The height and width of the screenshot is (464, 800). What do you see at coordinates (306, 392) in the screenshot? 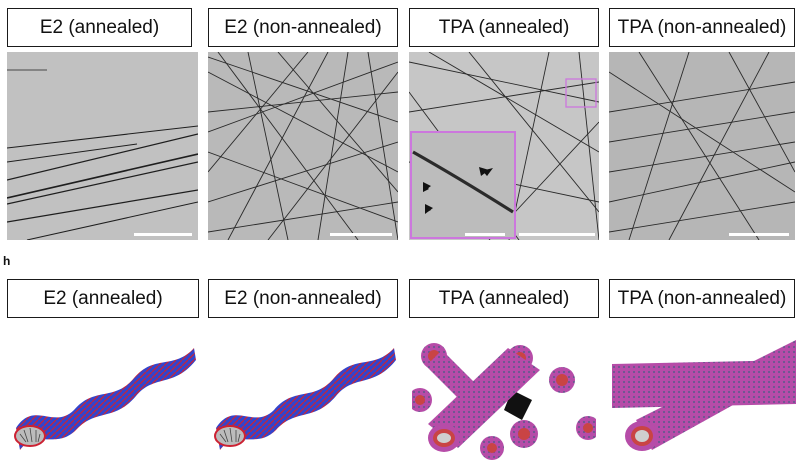
I see `model-e2-non-annealed` at bounding box center [306, 392].